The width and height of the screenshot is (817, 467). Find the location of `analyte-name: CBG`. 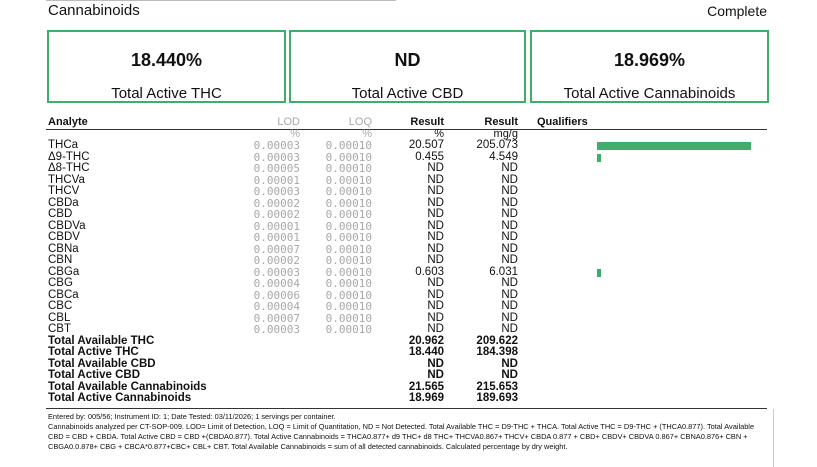

analyte-name: CBG is located at coordinates (60, 283).